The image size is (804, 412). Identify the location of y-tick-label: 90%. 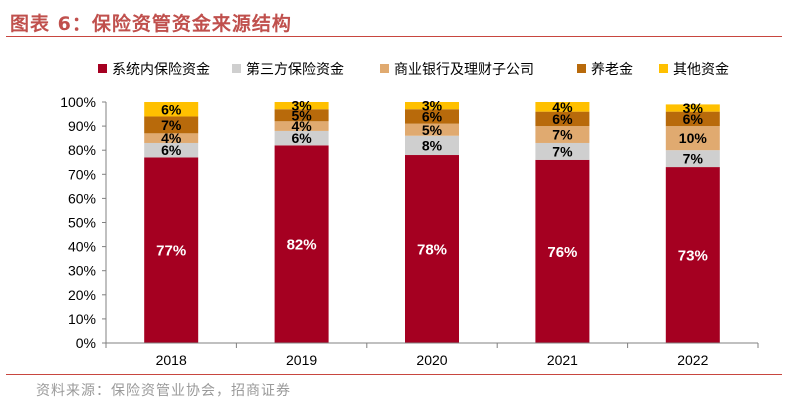
(82, 126).